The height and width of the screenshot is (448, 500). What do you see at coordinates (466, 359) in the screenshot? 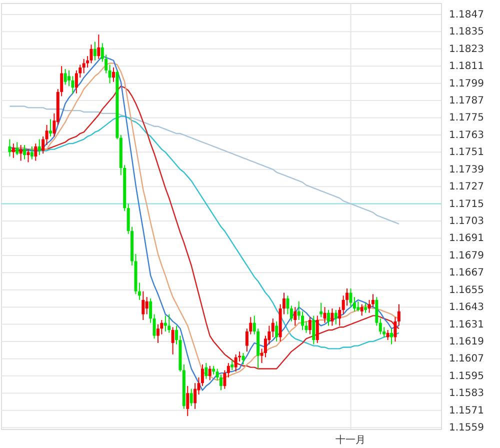
I see `y-tick-label: 1.1607` at bounding box center [466, 359].